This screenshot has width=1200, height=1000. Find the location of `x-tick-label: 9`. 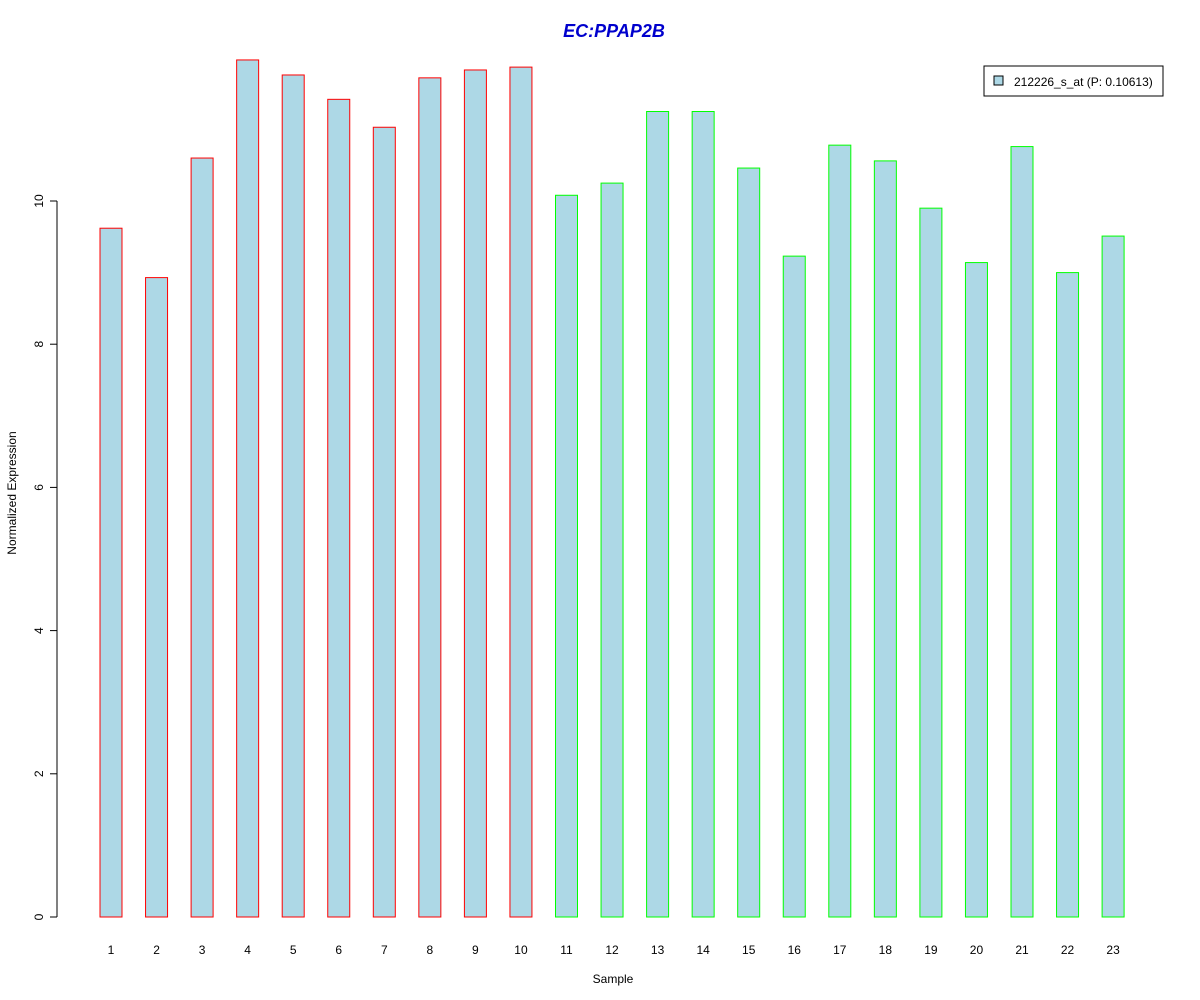

x-tick-label: 9 is located at coordinates (475, 950).